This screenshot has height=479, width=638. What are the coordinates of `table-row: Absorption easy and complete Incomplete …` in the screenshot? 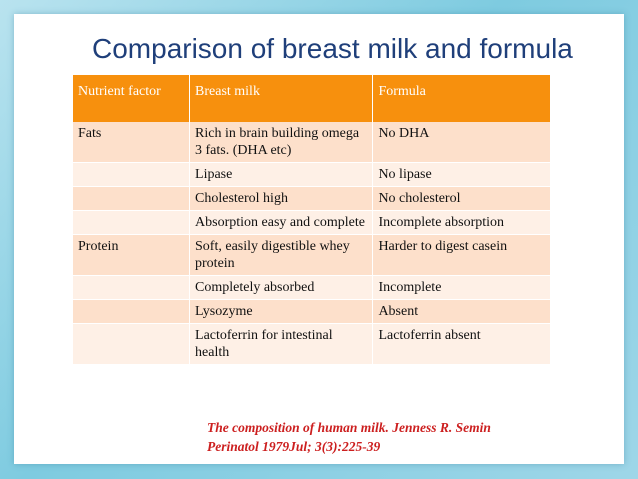 It's located at (312, 222).